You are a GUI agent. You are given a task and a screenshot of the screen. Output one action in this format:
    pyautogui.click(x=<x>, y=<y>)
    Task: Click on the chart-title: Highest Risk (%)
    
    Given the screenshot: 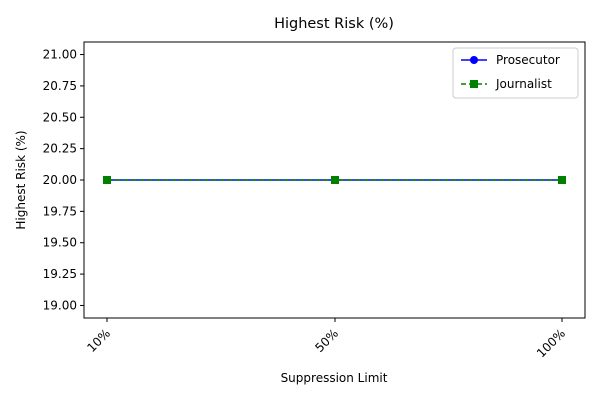 What is the action you would take?
    pyautogui.click(x=334, y=24)
    